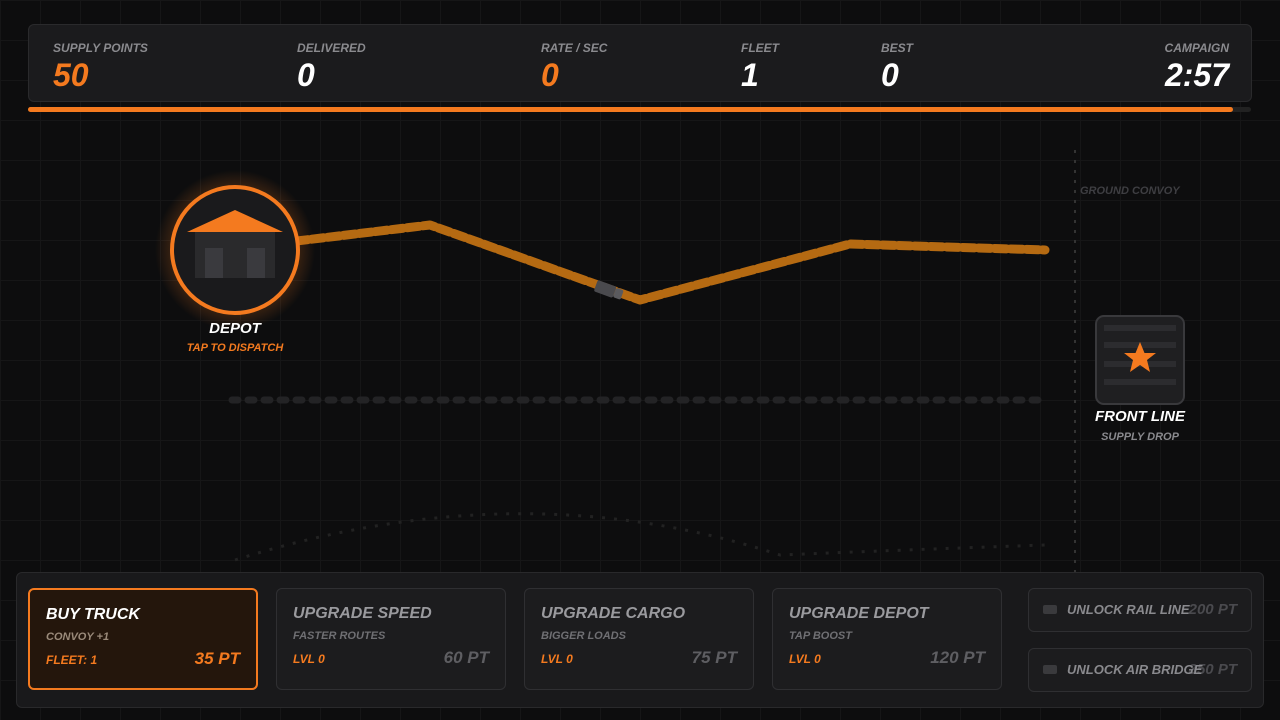  What do you see at coordinates (362, 613) in the screenshot?
I see `card-title: UPGRADE SPEED` at bounding box center [362, 613].